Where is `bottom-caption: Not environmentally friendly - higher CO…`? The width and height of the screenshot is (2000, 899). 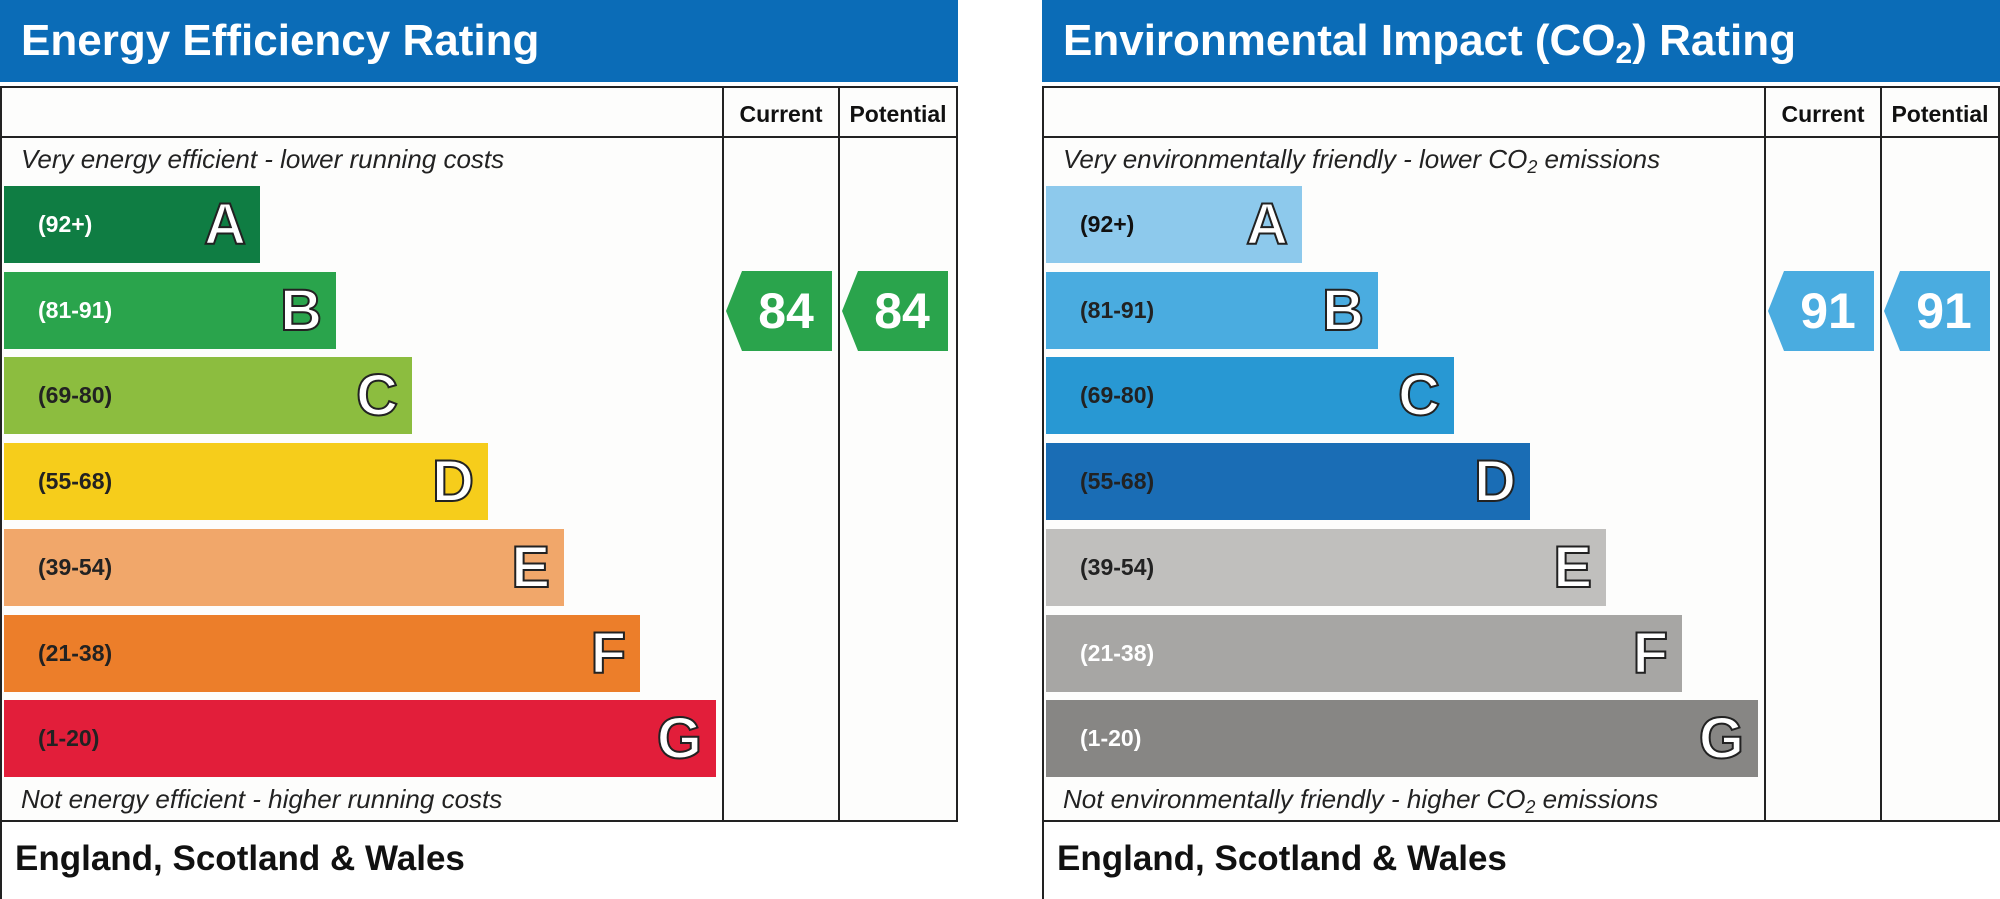 bottom-caption: Not environmentally friendly - higher CO… is located at coordinates (1361, 800).